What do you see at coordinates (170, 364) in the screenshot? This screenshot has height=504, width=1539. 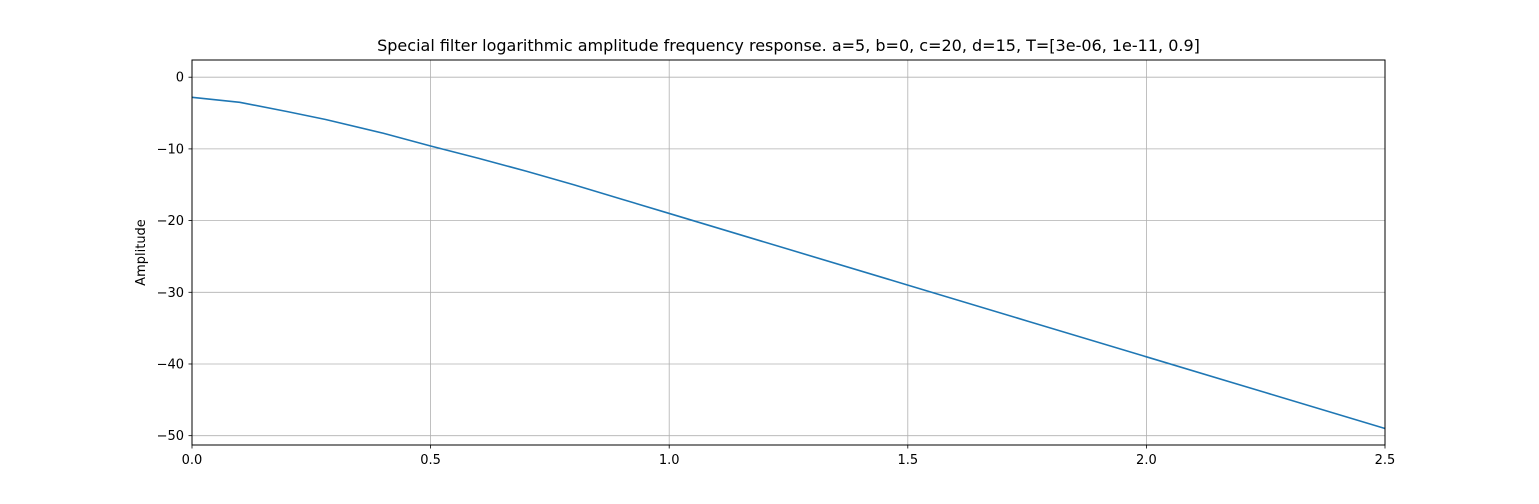 I see `y-tick-label: −40` at bounding box center [170, 364].